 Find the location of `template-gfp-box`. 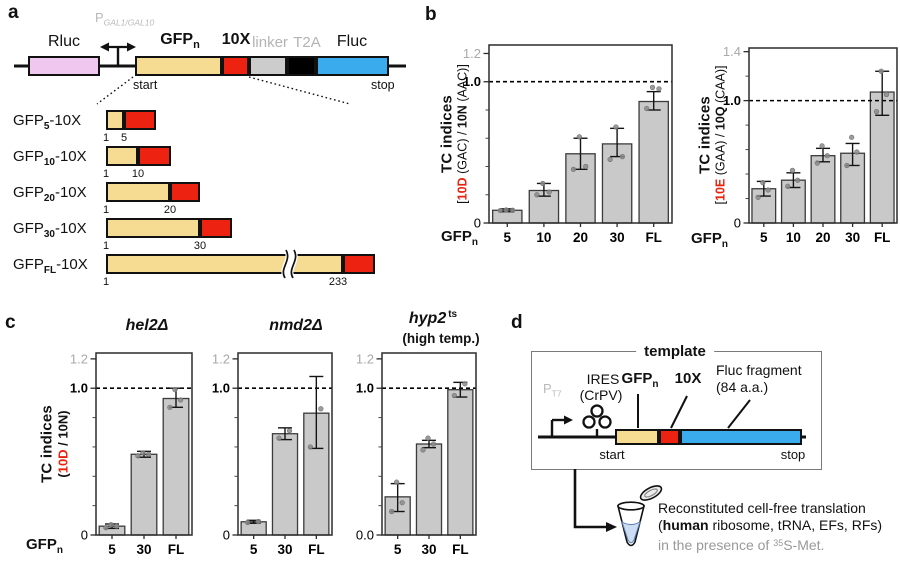

template-gfp-box is located at coordinates (637, 437).